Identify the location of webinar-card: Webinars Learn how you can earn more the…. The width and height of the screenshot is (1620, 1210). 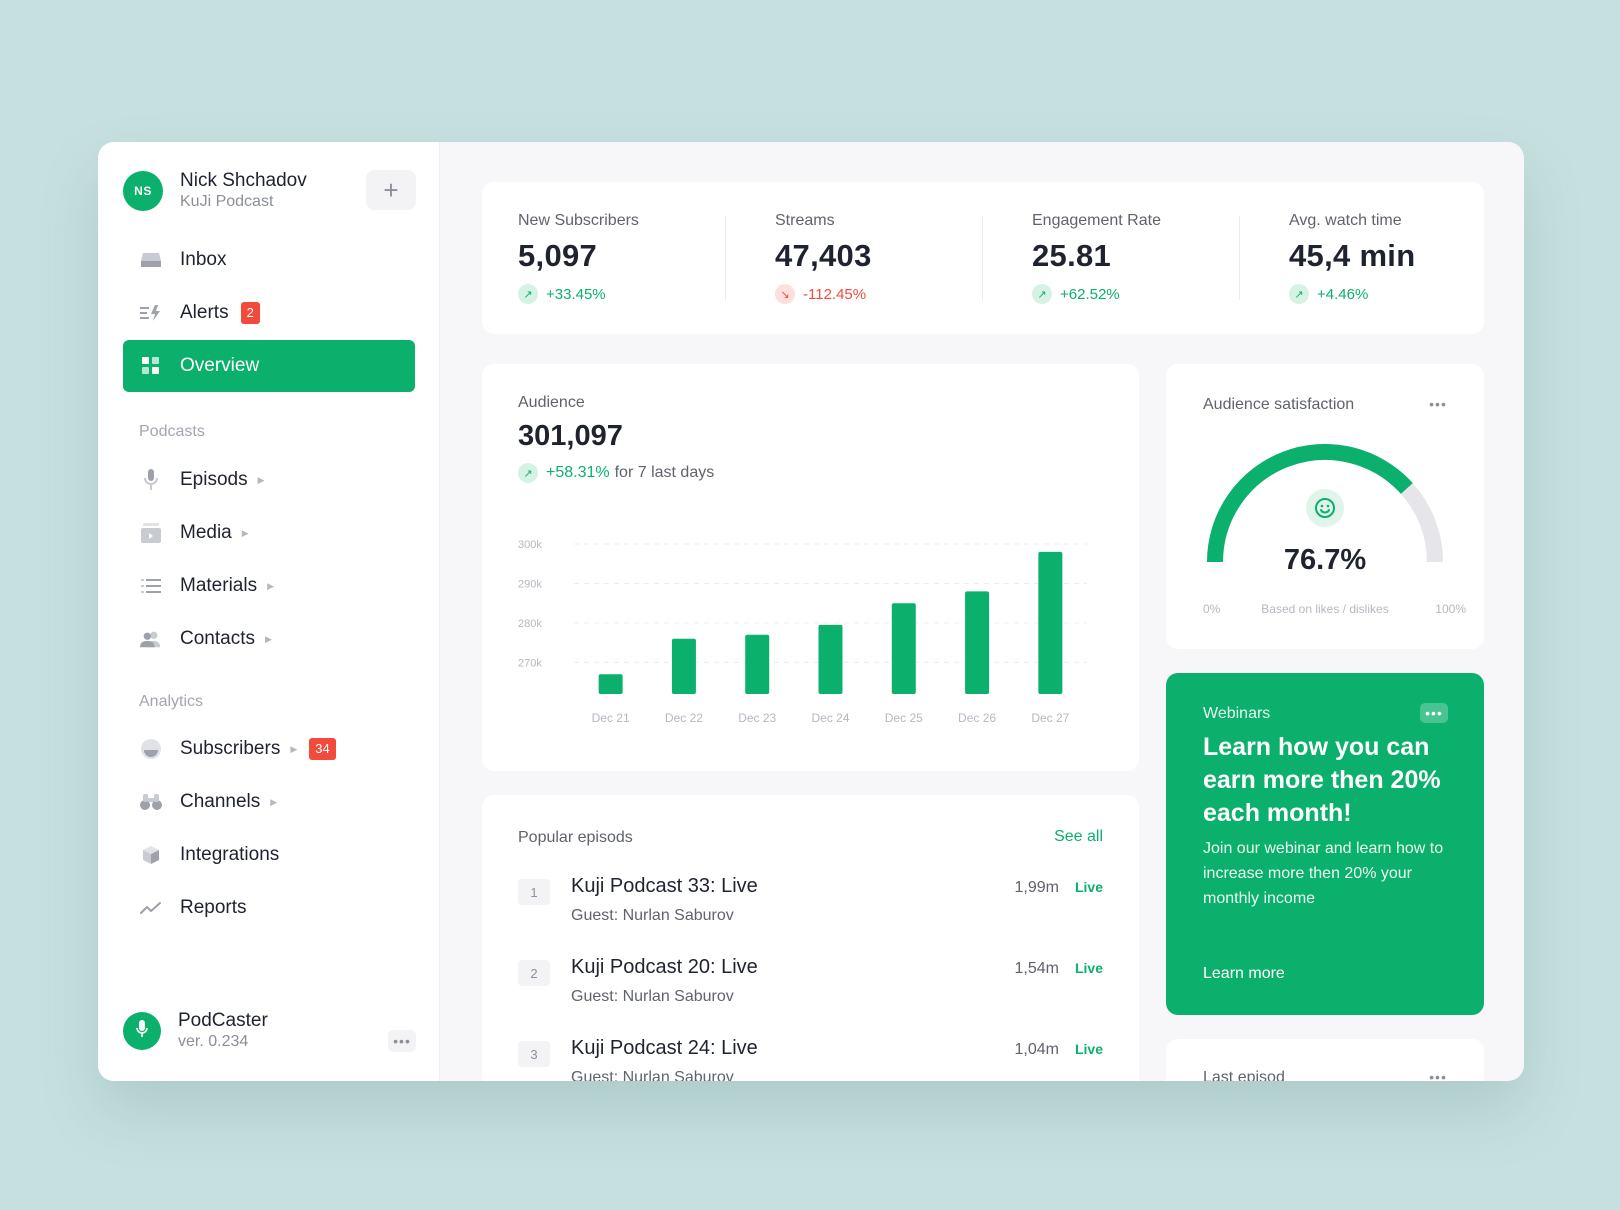
(1325, 844).